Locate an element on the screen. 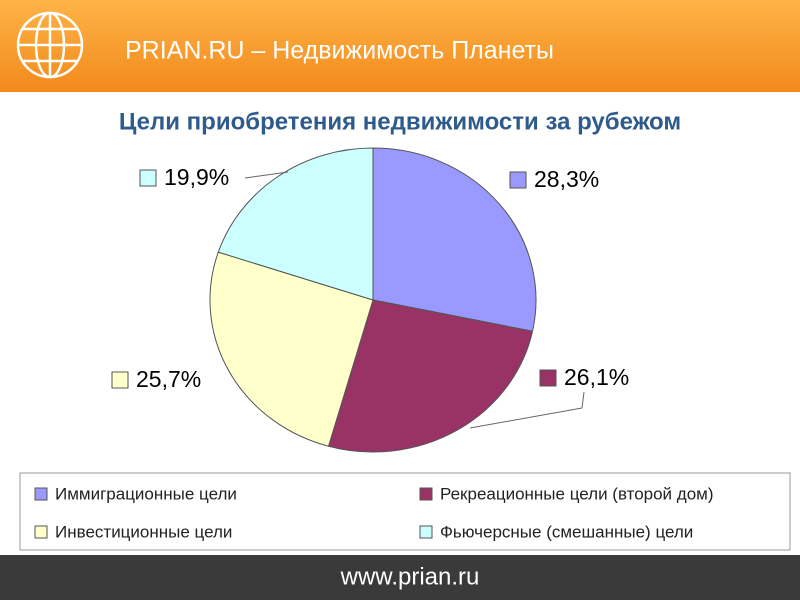  legend-box is located at coordinates (405, 511).